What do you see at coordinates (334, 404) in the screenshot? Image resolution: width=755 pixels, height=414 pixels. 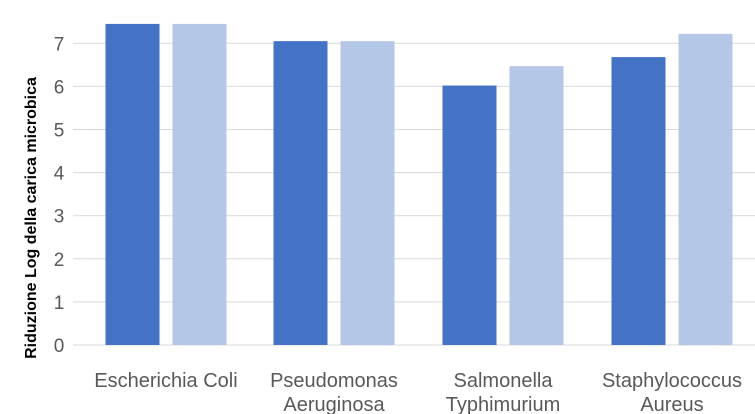 I see `x-category-line: Aeruginosa` at bounding box center [334, 404].